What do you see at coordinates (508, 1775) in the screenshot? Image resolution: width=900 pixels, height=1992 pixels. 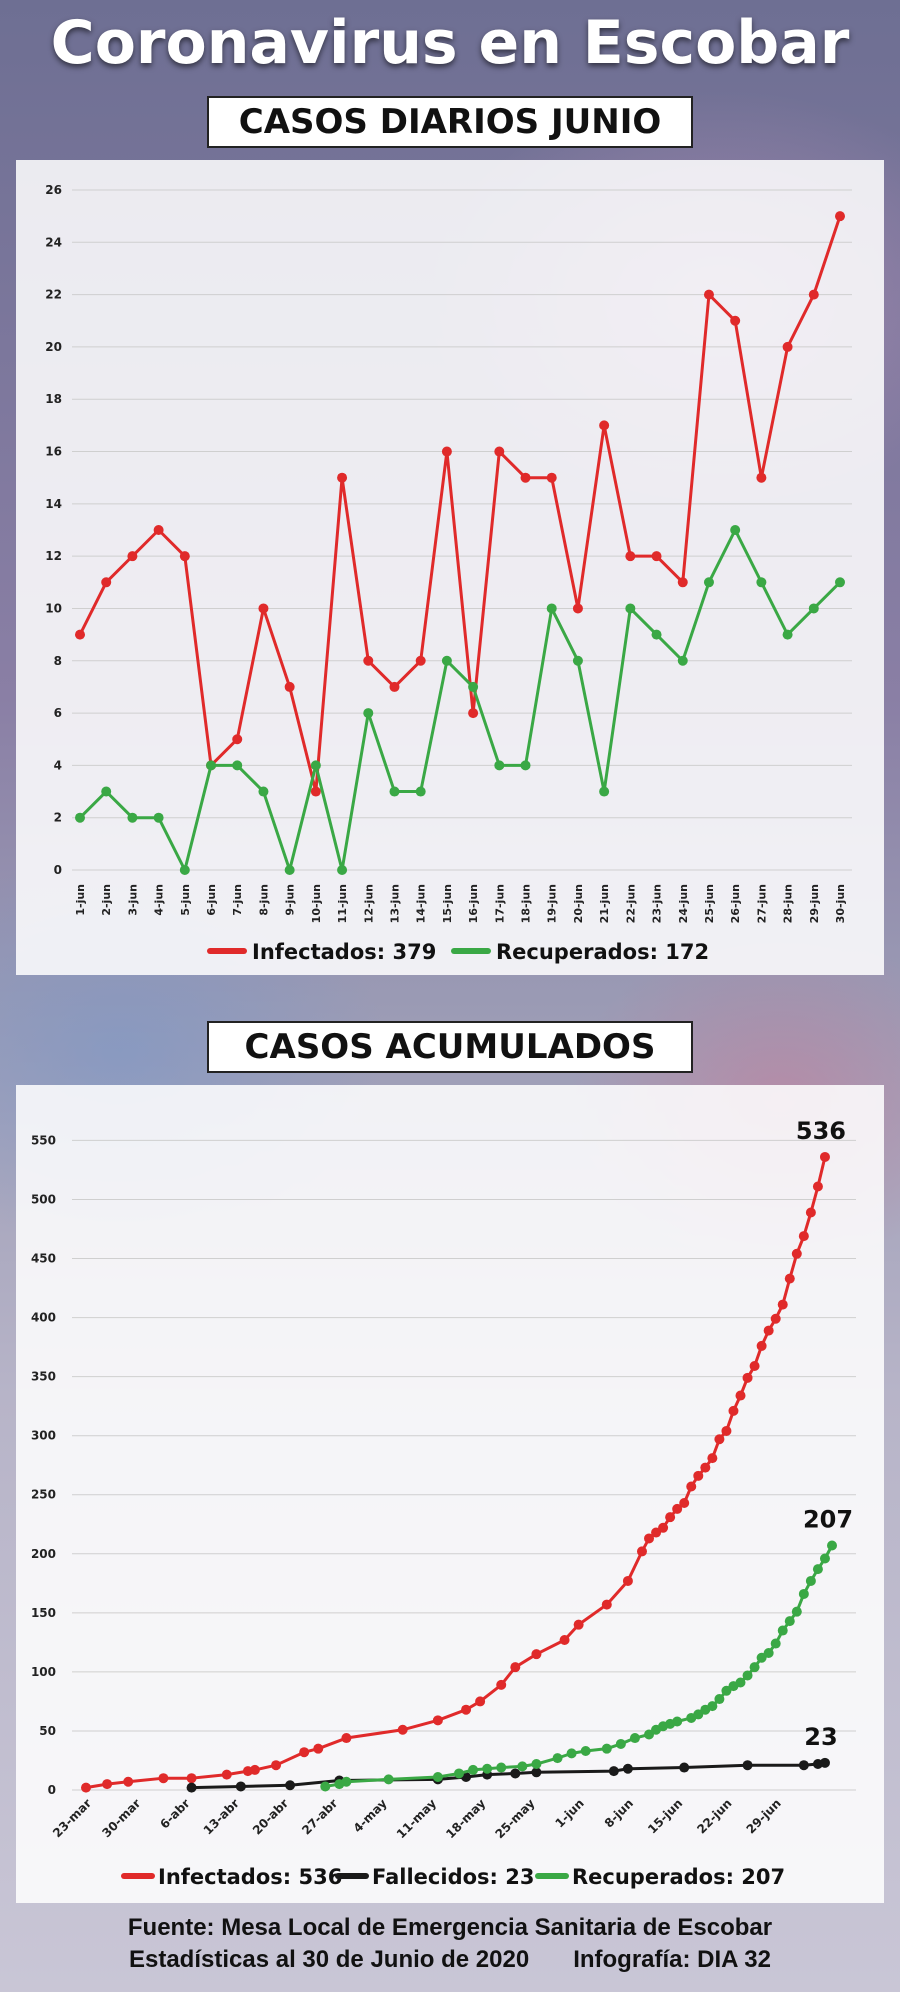 I see `series-line-fallecidos` at bounding box center [508, 1775].